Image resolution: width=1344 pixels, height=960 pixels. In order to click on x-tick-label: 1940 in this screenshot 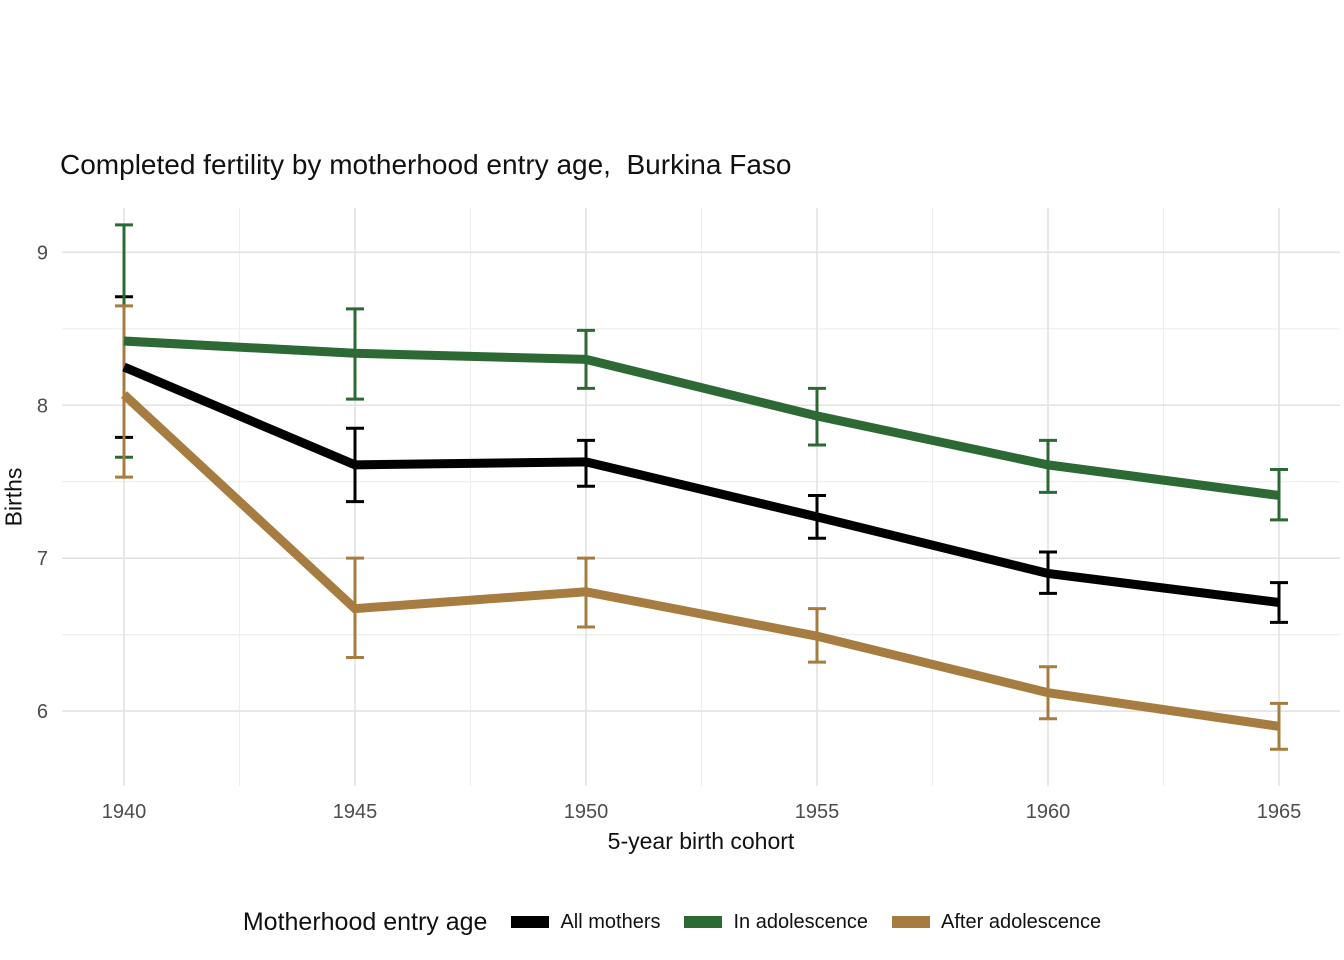, I will do `click(124, 812)`.